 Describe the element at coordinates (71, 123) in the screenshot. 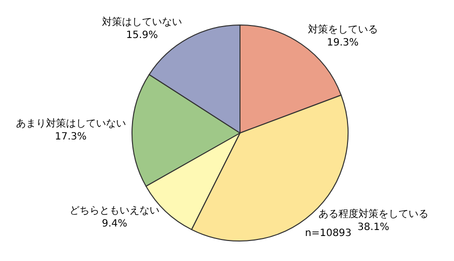

I see `slice-label: あまり対策はしていない` at that location.